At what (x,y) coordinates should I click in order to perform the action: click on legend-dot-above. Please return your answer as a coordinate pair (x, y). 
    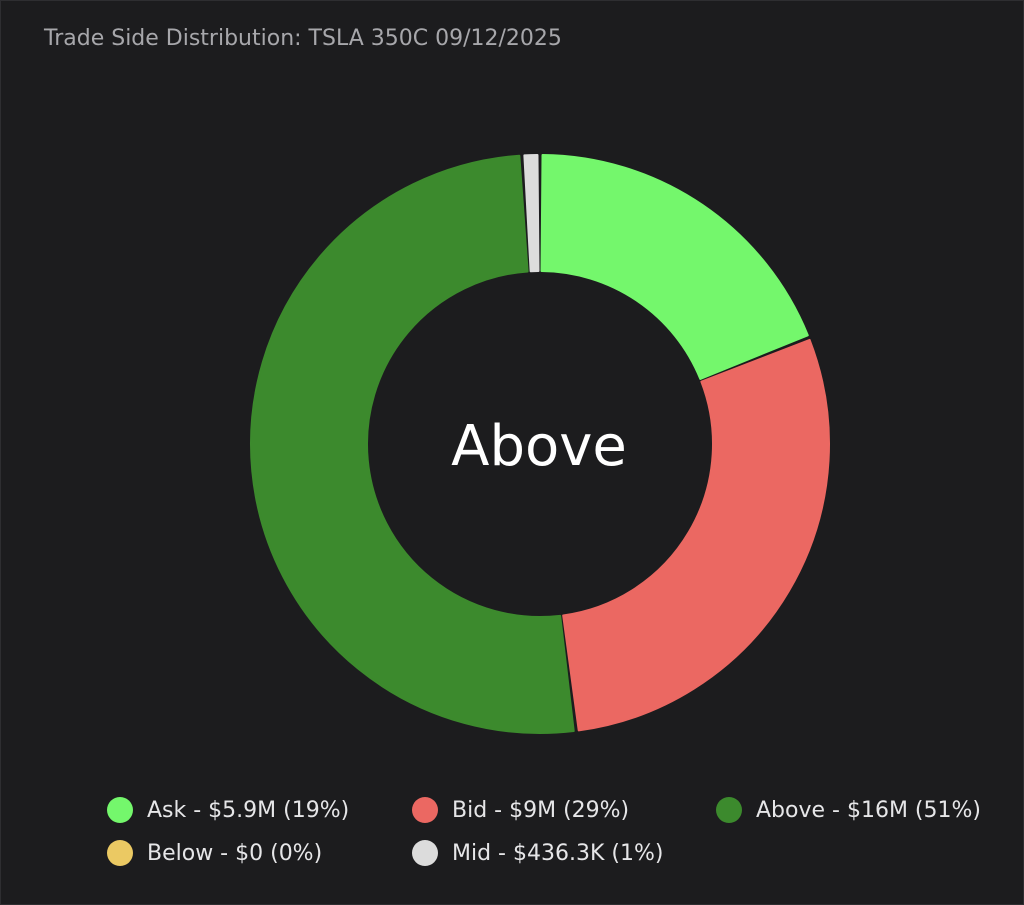
    Looking at the image, I should click on (729, 810).